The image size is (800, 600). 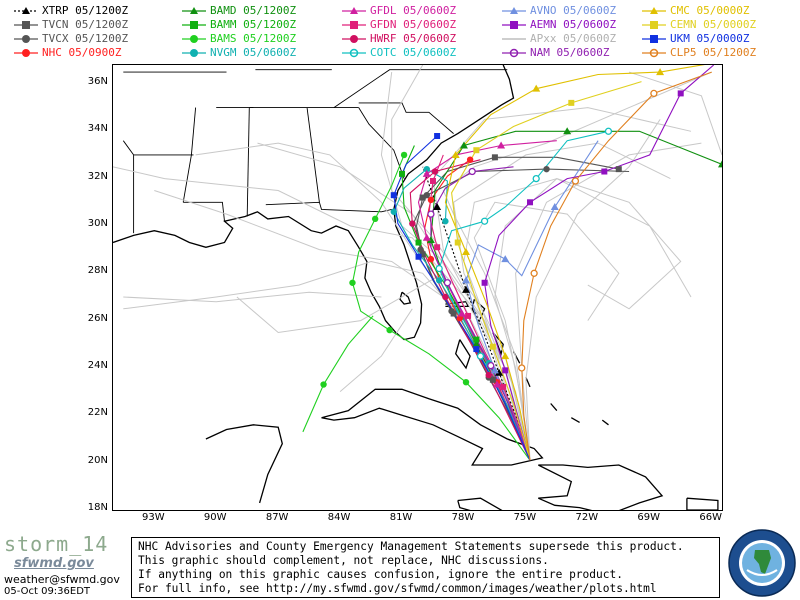 What do you see at coordinates (97, 176) in the screenshot?
I see `lat-tick-label: 32N` at bounding box center [97, 176].